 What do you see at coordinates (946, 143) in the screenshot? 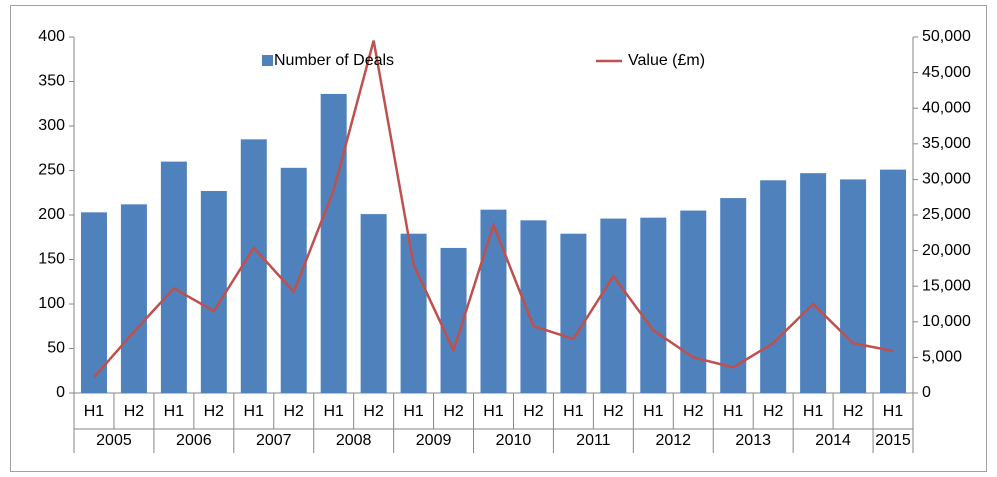
I see `y2-tick-label: 35,000` at bounding box center [946, 143].